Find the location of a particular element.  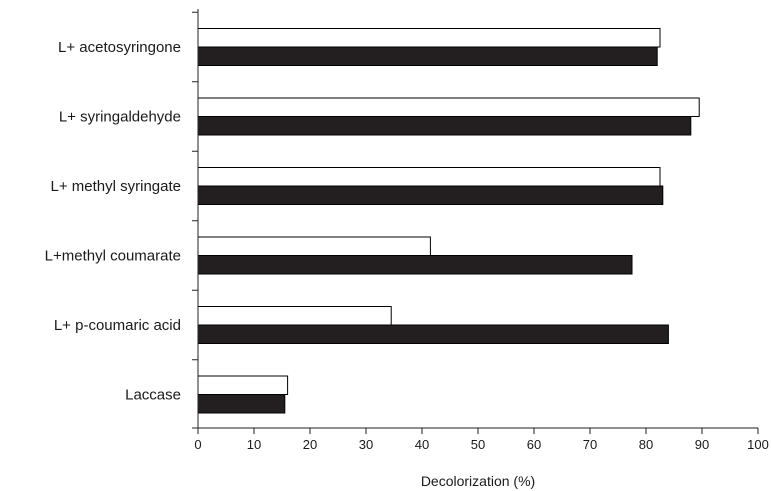

x-tick-label-8: 80 is located at coordinates (646, 444).